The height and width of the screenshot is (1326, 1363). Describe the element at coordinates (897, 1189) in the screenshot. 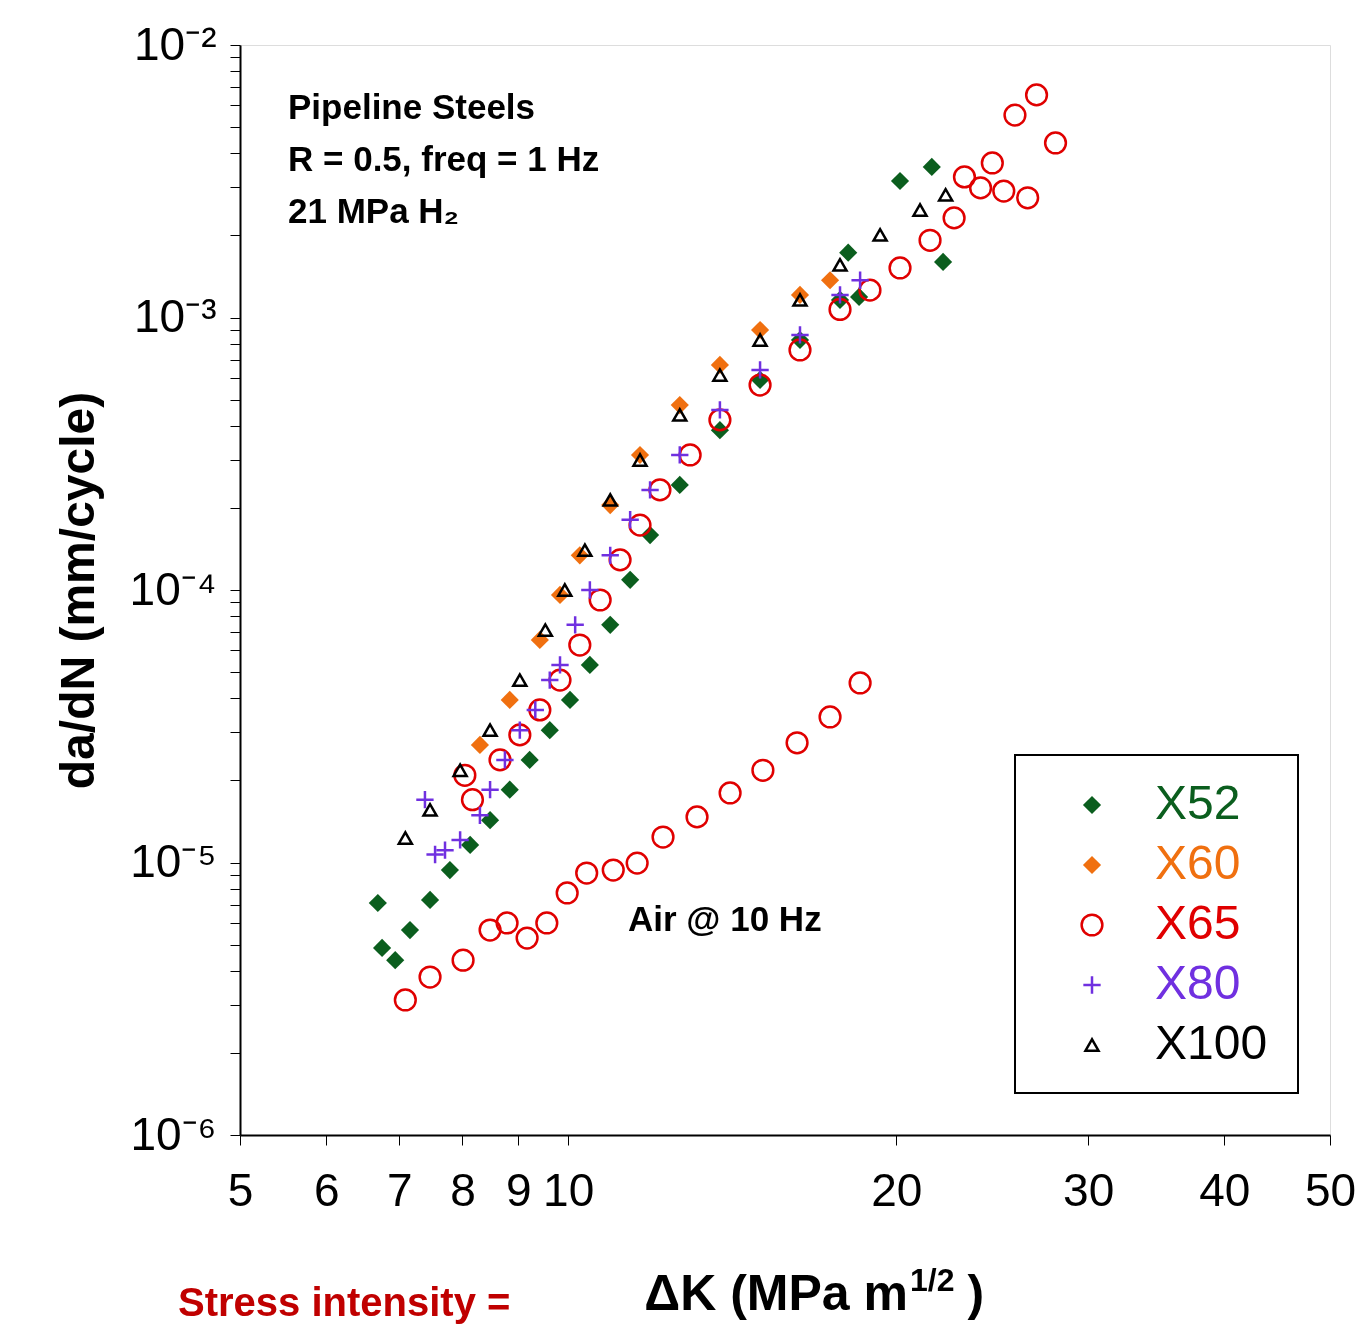

I see `x-tick-label: 20` at that location.